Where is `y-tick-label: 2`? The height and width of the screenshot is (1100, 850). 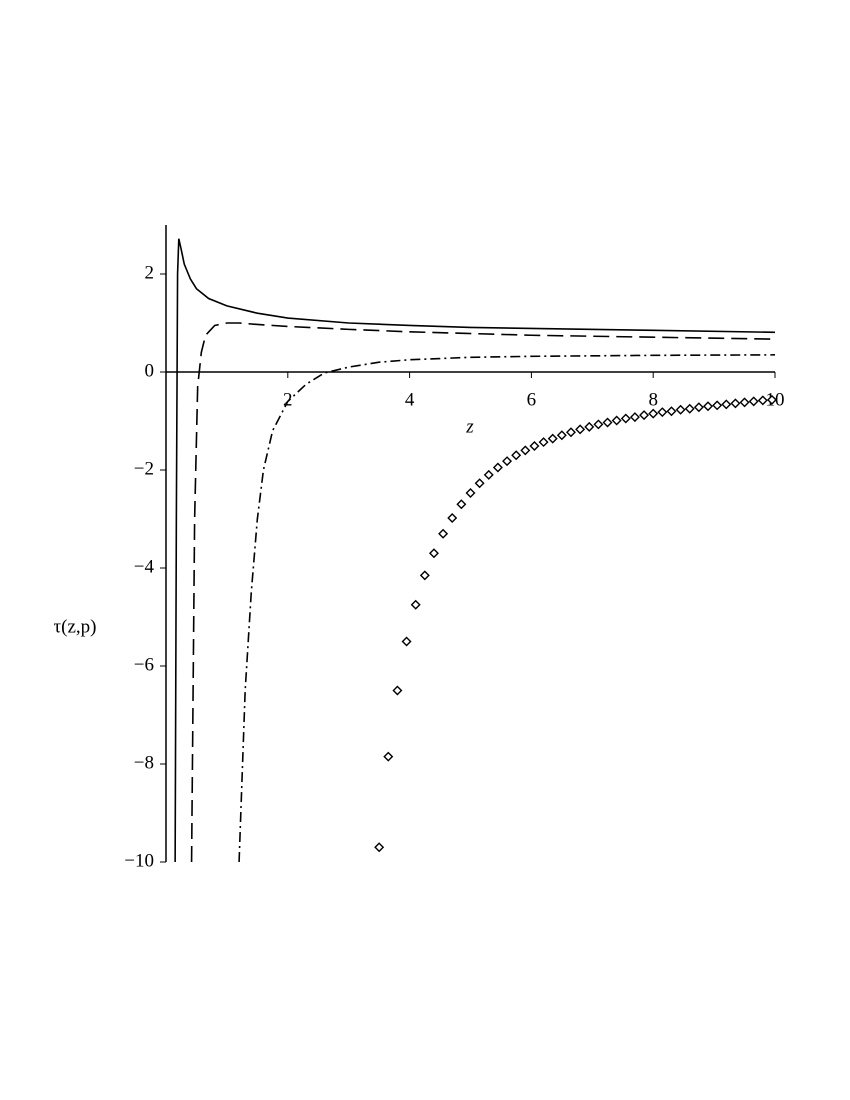
y-tick-label: 2 is located at coordinates (150, 272).